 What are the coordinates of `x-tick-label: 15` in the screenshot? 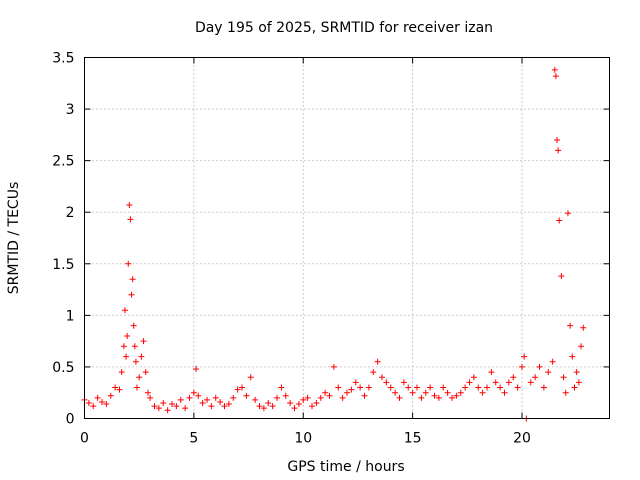 It's located at (413, 439).